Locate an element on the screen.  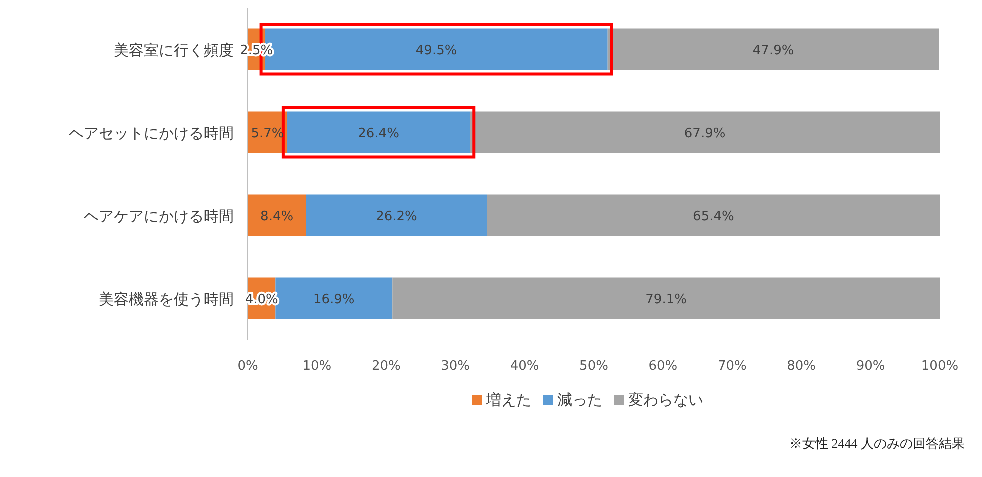
data-label: 26.2% is located at coordinates (397, 217).